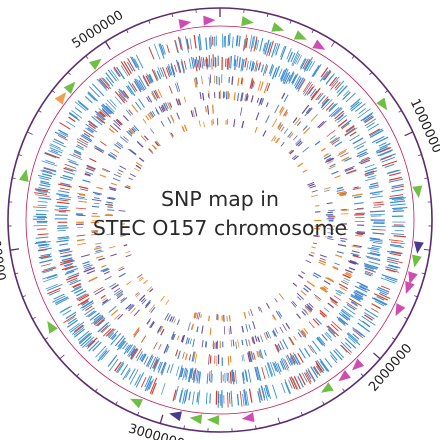 The height and width of the screenshot is (440, 440). I want to click on position-label: 4000000, so click(4, 251).